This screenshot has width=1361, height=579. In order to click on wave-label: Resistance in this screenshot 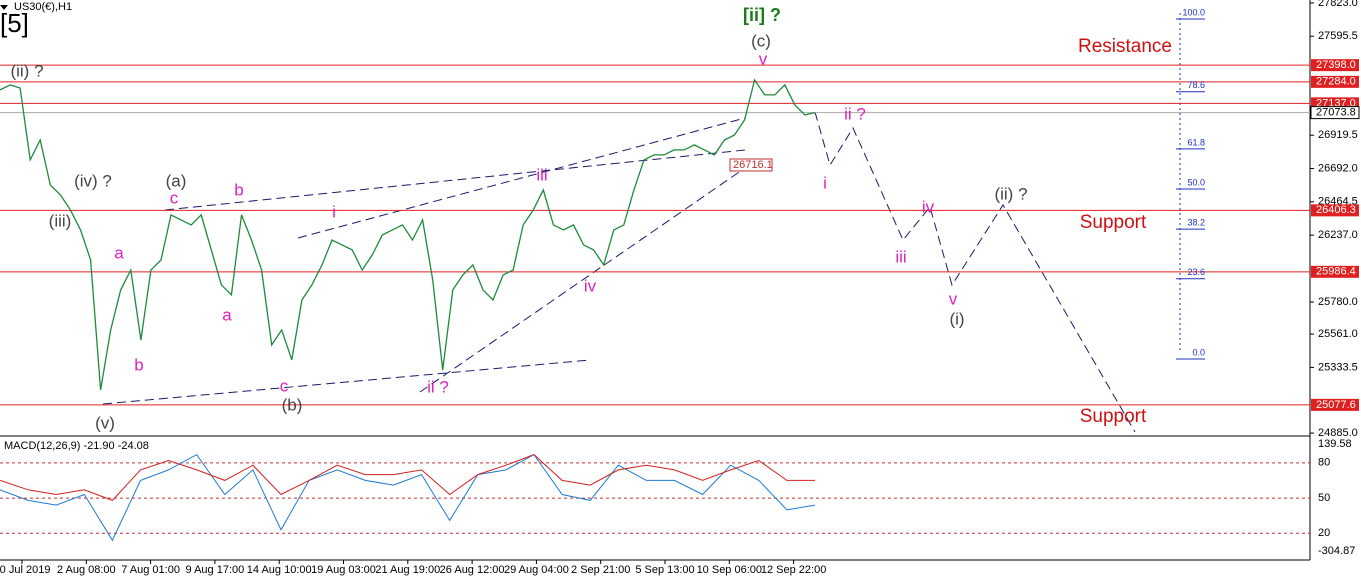, I will do `click(1125, 46)`.